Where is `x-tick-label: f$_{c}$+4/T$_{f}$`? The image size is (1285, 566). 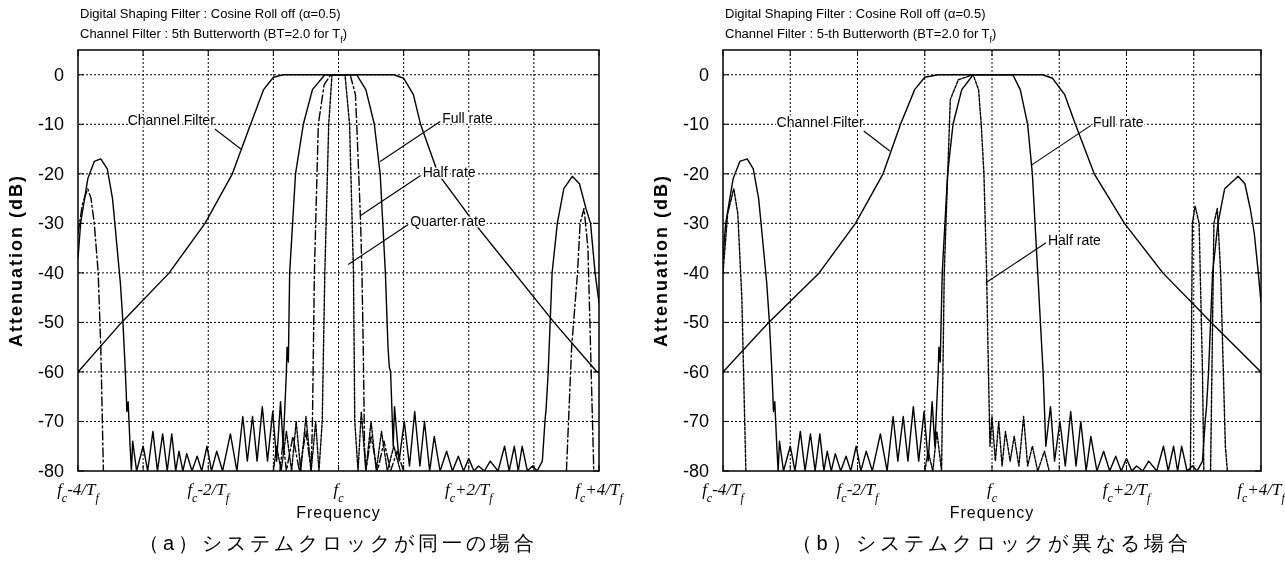 x-tick-label: f$_{c}$+4/T$_{f}$ is located at coordinates (600, 492).